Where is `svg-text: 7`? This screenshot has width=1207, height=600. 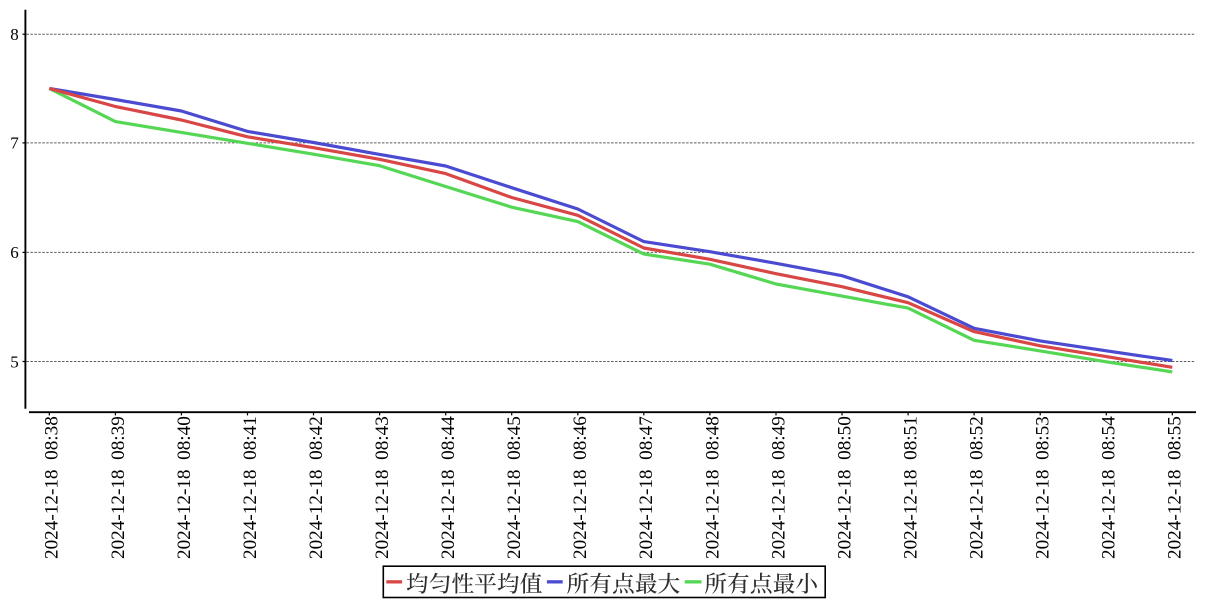
svg-text: 7 is located at coordinates (14, 143).